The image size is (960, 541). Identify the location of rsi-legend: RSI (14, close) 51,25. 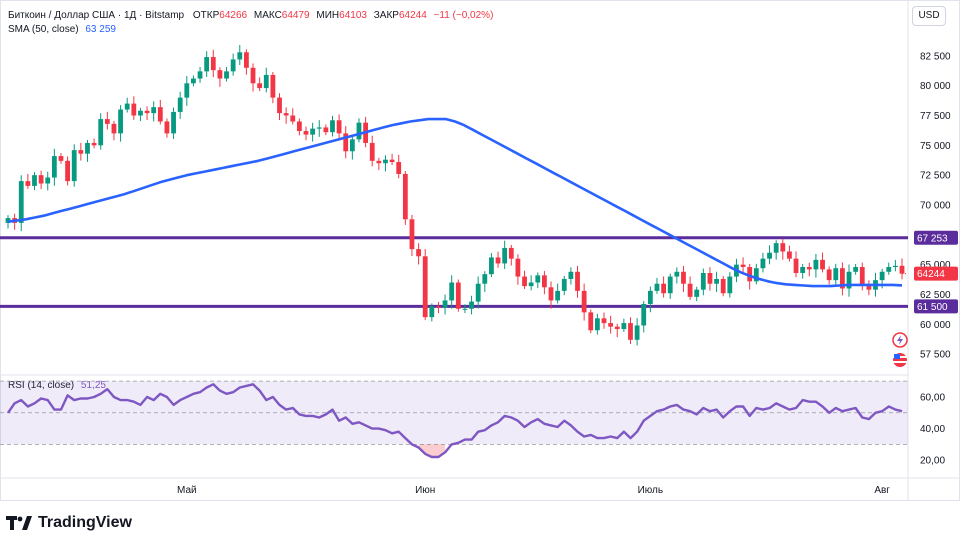
(57, 385).